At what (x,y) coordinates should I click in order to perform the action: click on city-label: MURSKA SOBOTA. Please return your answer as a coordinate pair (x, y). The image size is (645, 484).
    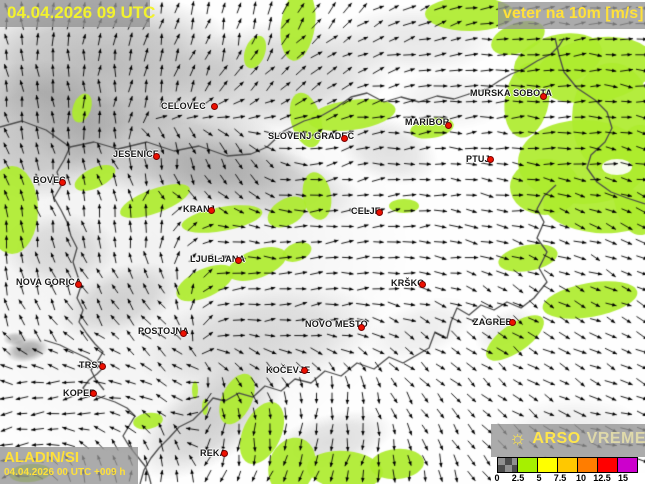
    Looking at the image, I should click on (511, 92).